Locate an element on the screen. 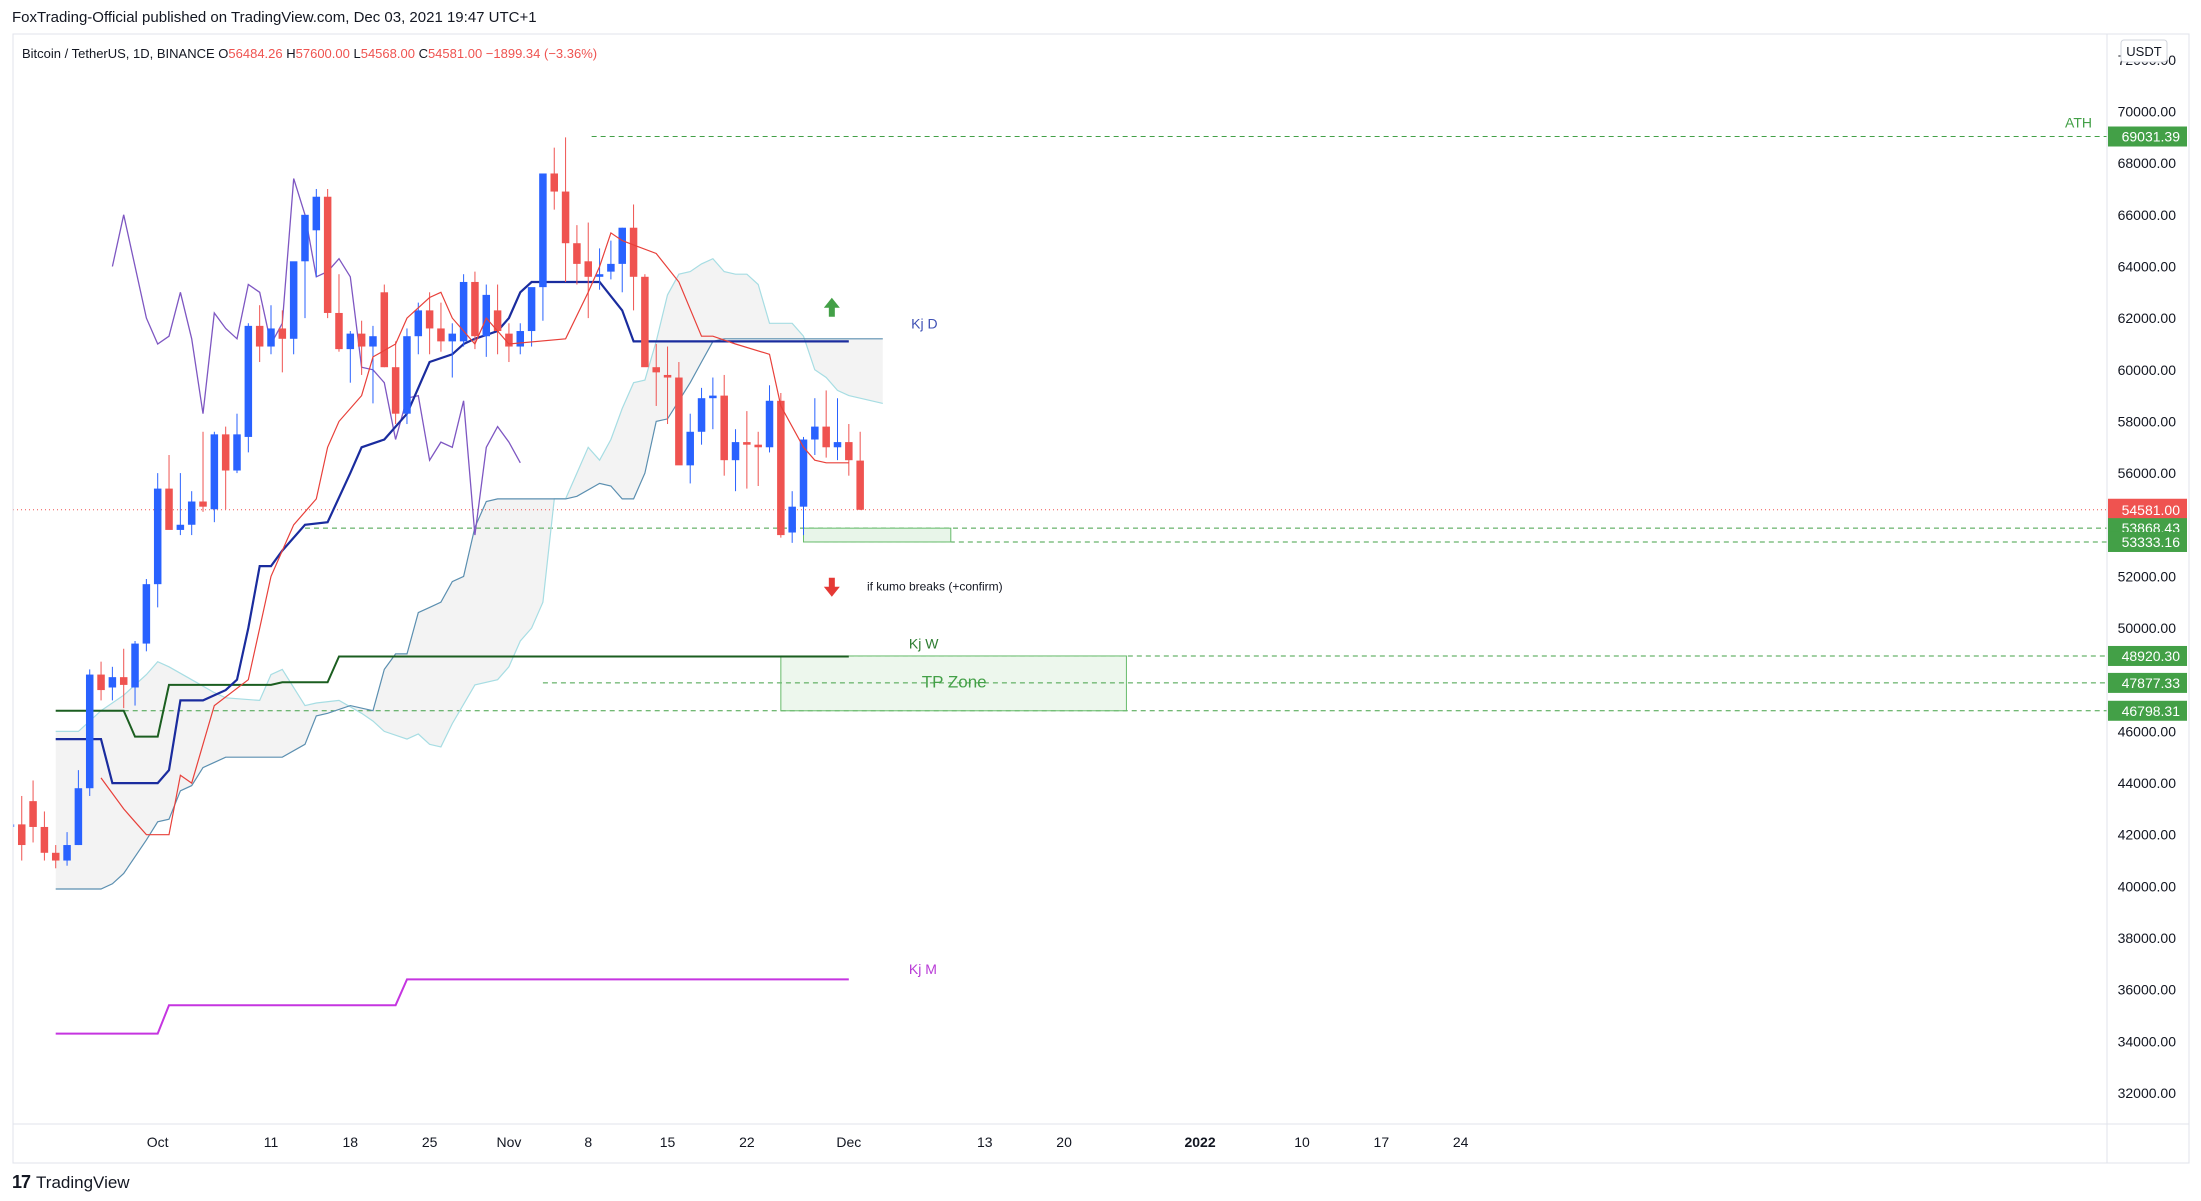  currency-box is located at coordinates (2144, 51).